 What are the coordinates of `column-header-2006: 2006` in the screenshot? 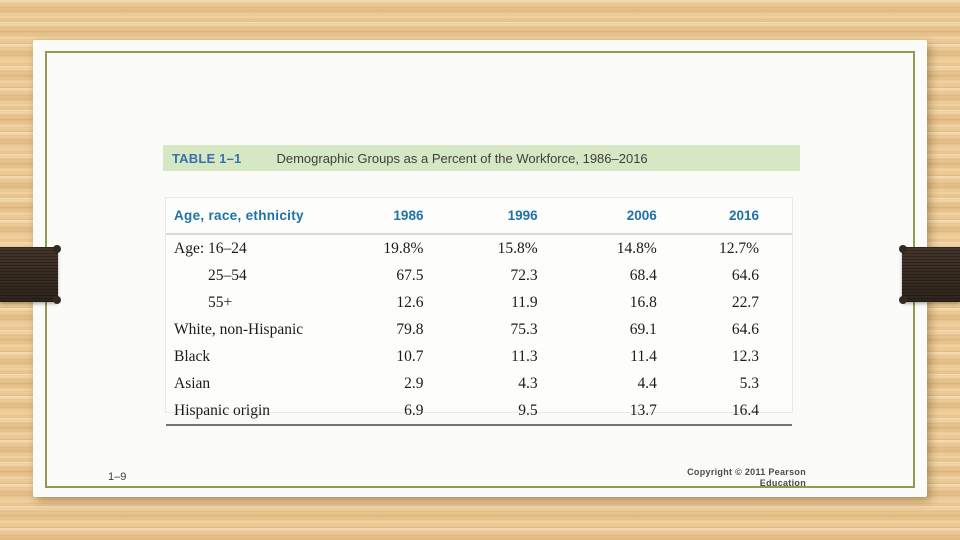 It's located at (644, 216).